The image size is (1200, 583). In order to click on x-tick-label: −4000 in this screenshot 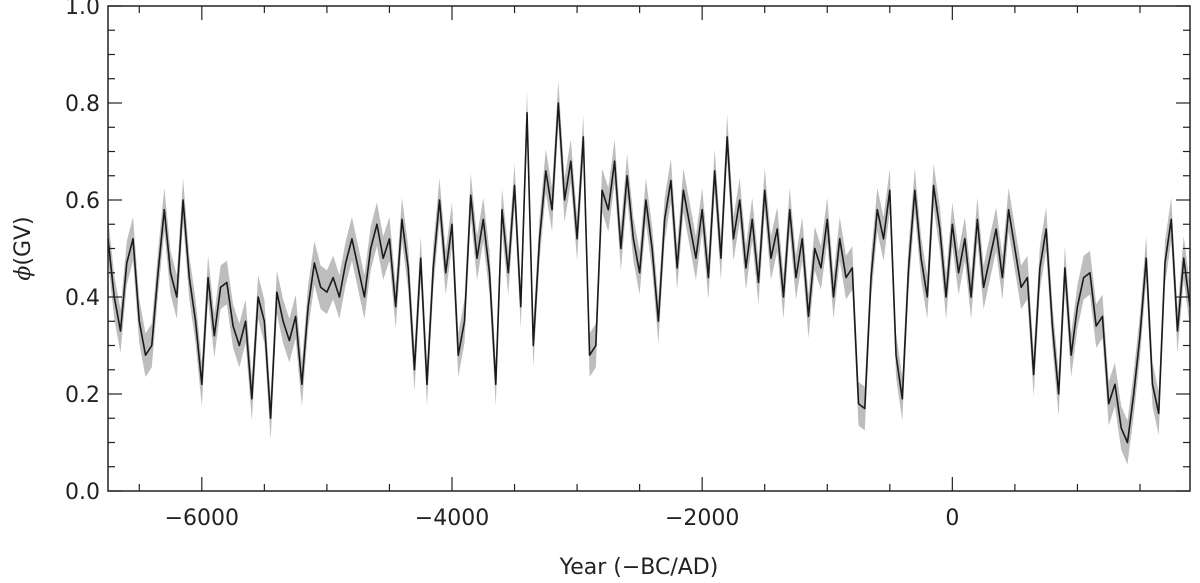, I will do `click(452, 518)`.